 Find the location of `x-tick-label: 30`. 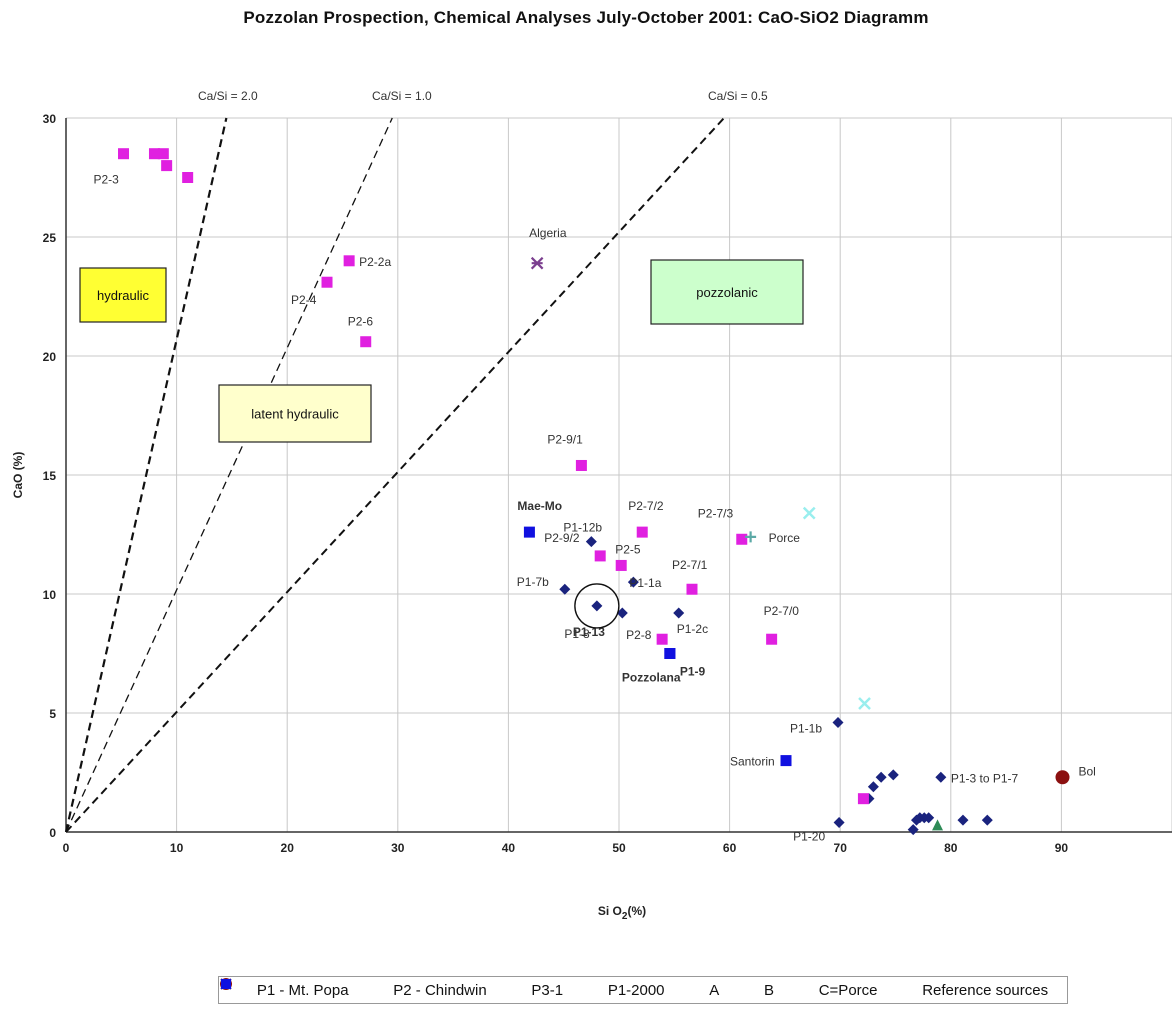

x-tick-label: 30 is located at coordinates (398, 848).